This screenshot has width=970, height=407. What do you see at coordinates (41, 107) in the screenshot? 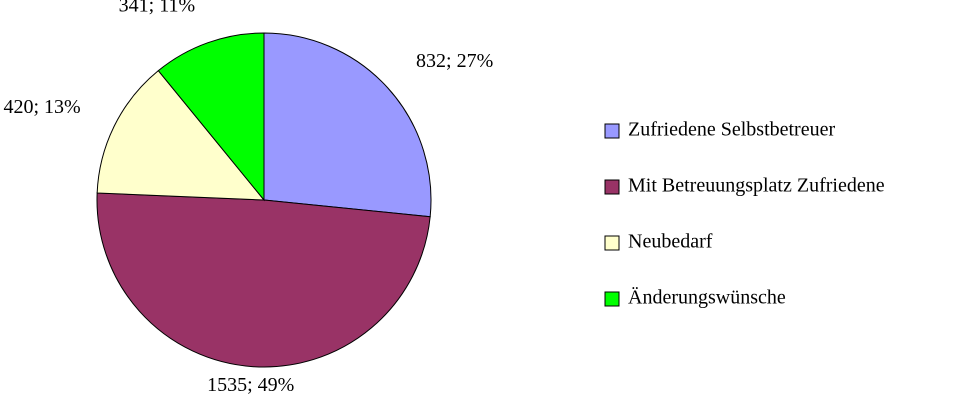
I see `data-label: 420; 13%` at bounding box center [41, 107].